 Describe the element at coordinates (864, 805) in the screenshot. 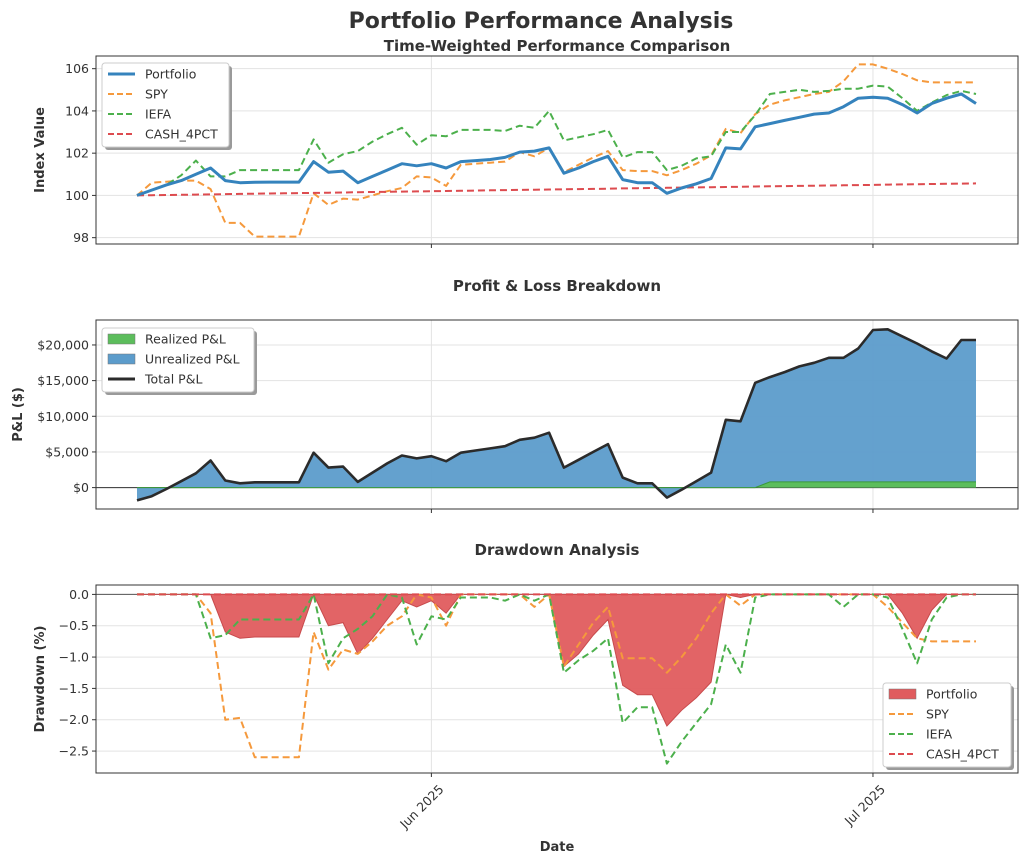

I see `x-tick-label: Jul 2025` at that location.